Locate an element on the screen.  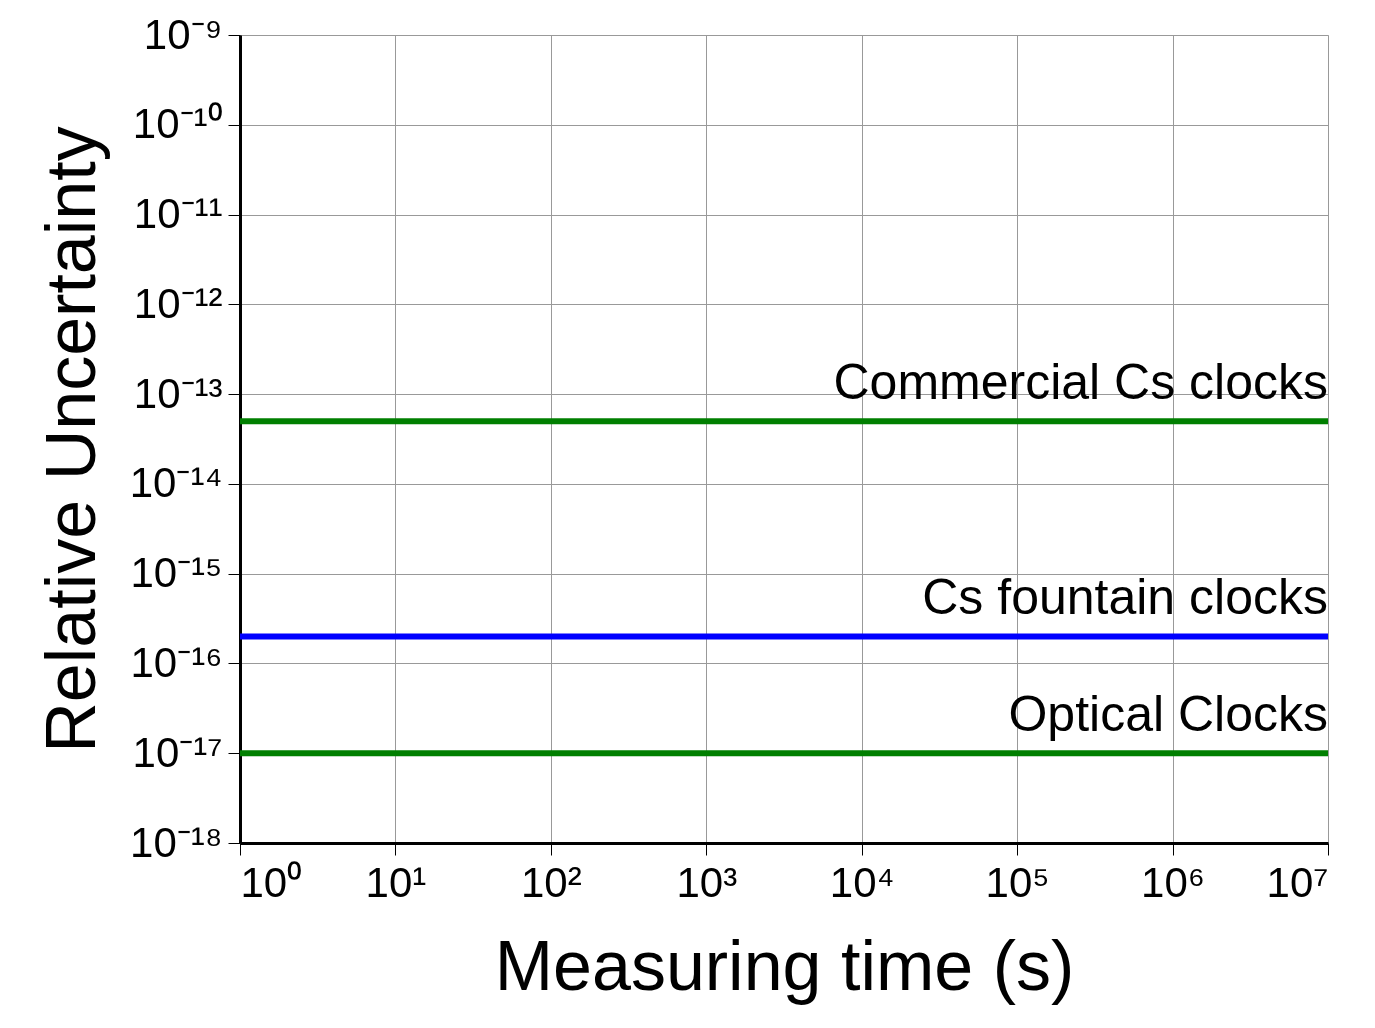
y-tick-label: 10⁻¹⁷ is located at coordinates (177, 752).